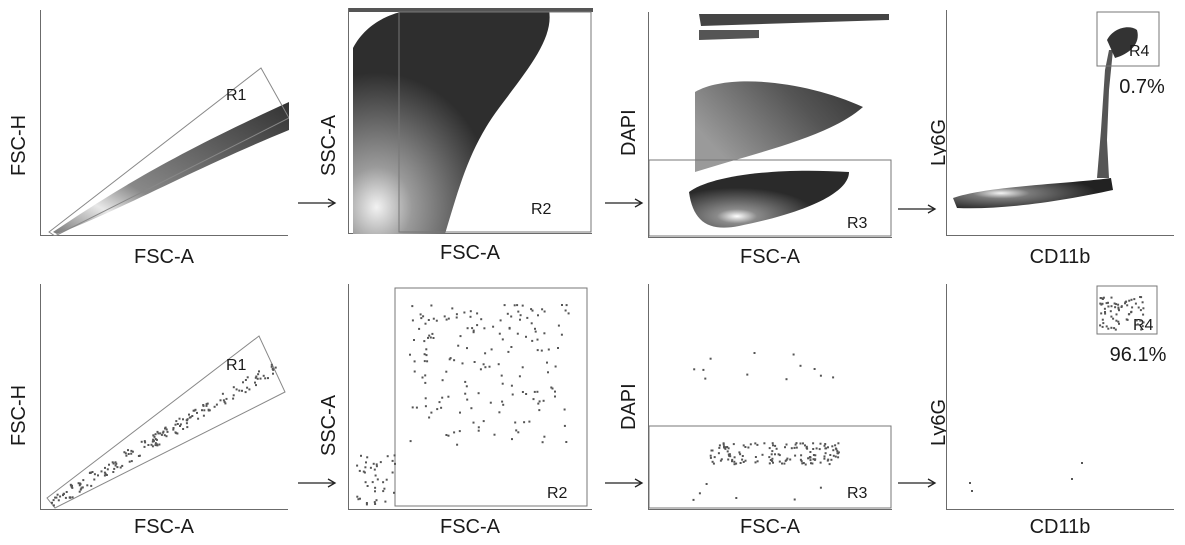 Image resolution: width=1185 pixels, height=545 pixels. I want to click on density-cloud-upper, so click(779, 126).